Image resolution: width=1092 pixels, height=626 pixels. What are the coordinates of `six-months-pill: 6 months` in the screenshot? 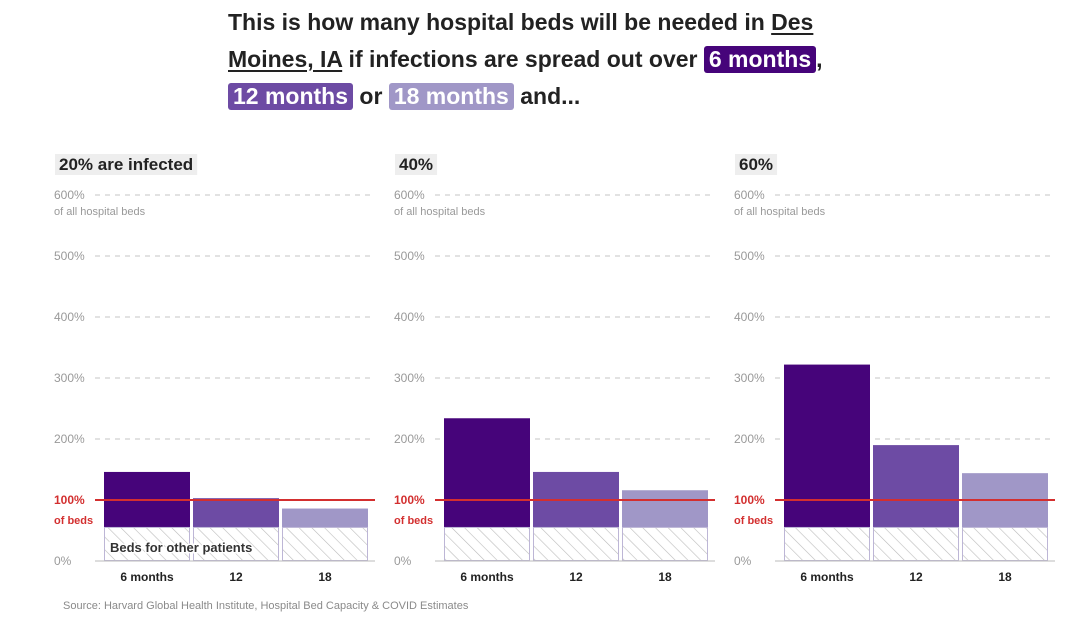 It's located at (760, 59).